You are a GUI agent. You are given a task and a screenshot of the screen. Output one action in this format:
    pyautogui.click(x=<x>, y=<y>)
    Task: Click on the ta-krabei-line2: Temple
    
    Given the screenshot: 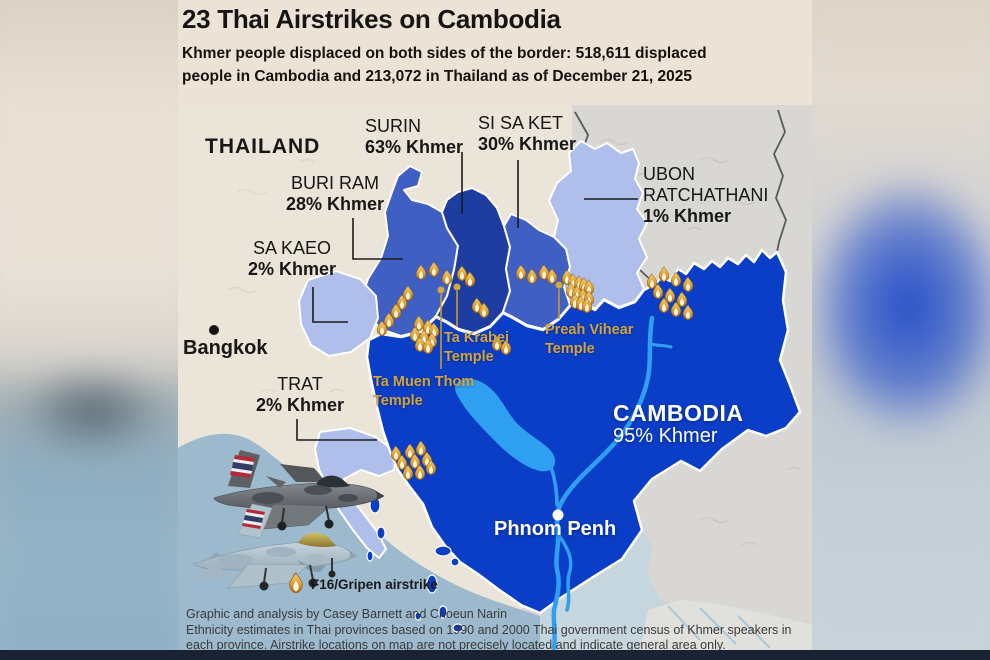 What is the action you would take?
    pyautogui.click(x=469, y=357)
    